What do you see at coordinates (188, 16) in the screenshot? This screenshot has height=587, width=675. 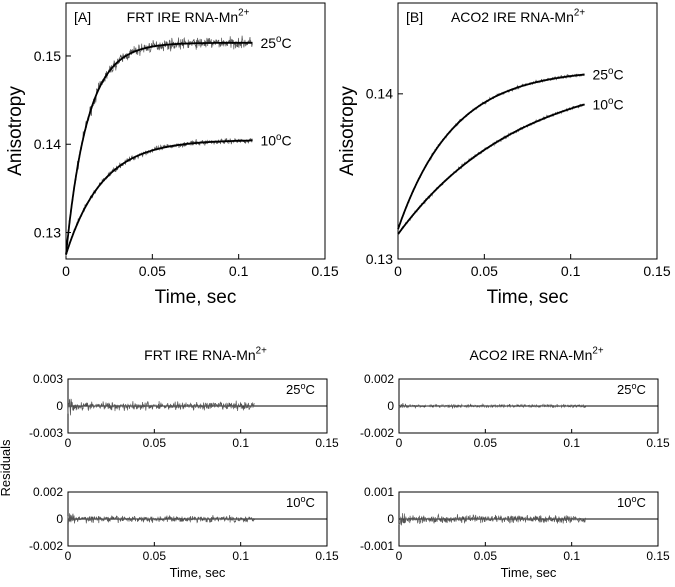 I see `chart-title: FRT IRE RNA-Mn2+` at bounding box center [188, 16].